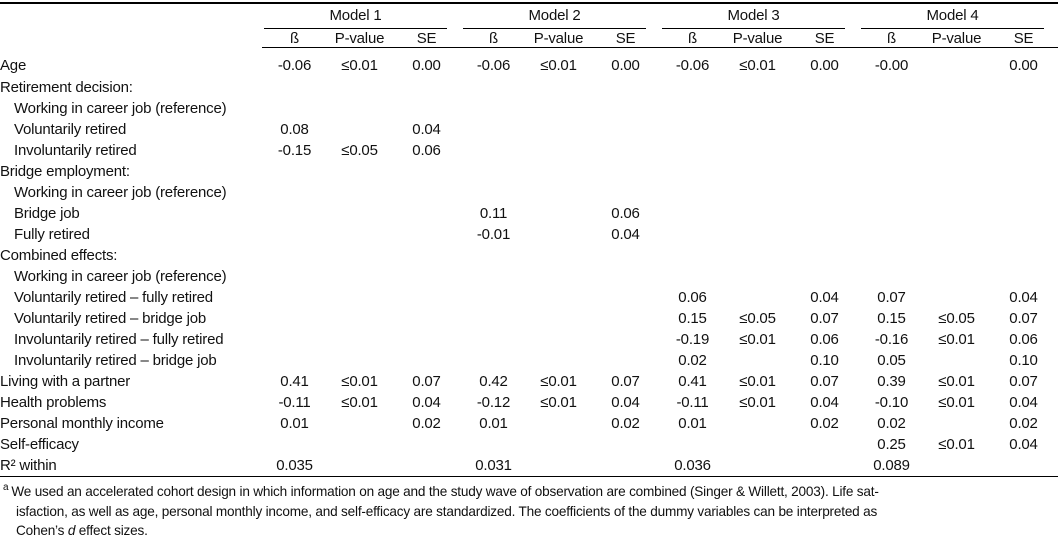  What do you see at coordinates (891, 339) in the screenshot?
I see `cell-value: -0.16` at bounding box center [891, 339].